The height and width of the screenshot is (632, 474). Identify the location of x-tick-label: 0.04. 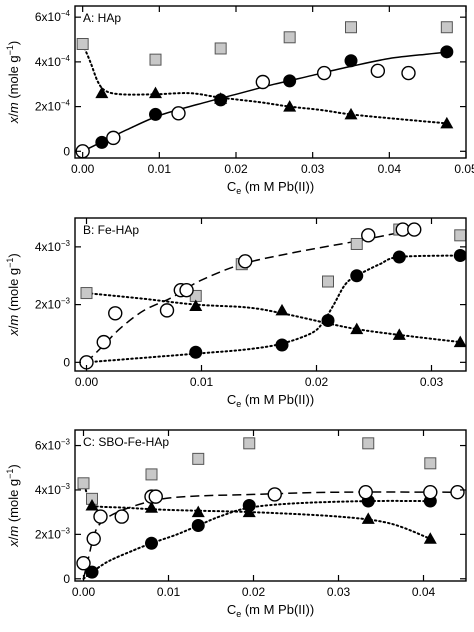
(390, 169).